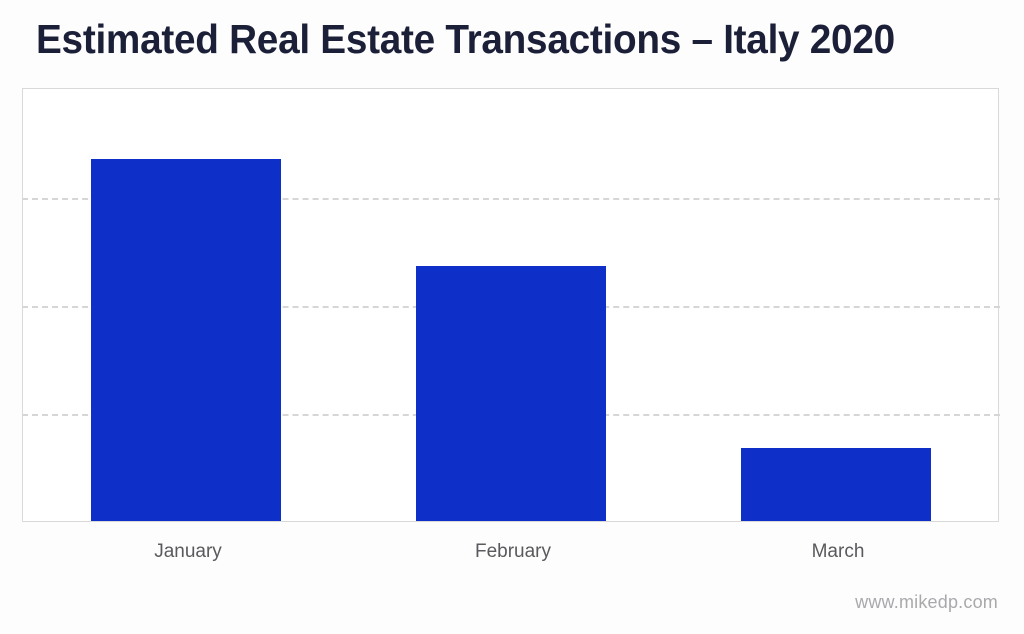  Describe the element at coordinates (511, 199) in the screenshot. I see `gridline` at that location.